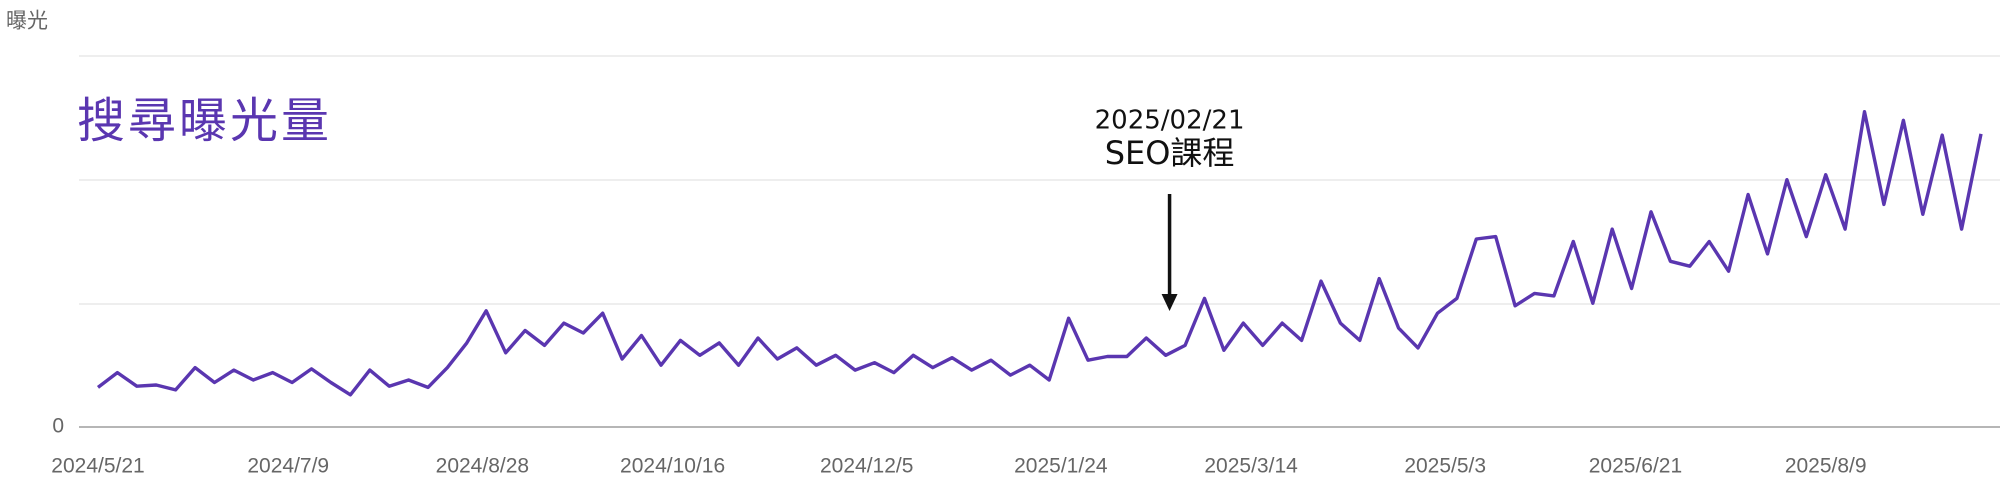 This screenshot has height=489, width=2000. I want to click on x-tick-label: 2025/3/14, so click(1251, 466).